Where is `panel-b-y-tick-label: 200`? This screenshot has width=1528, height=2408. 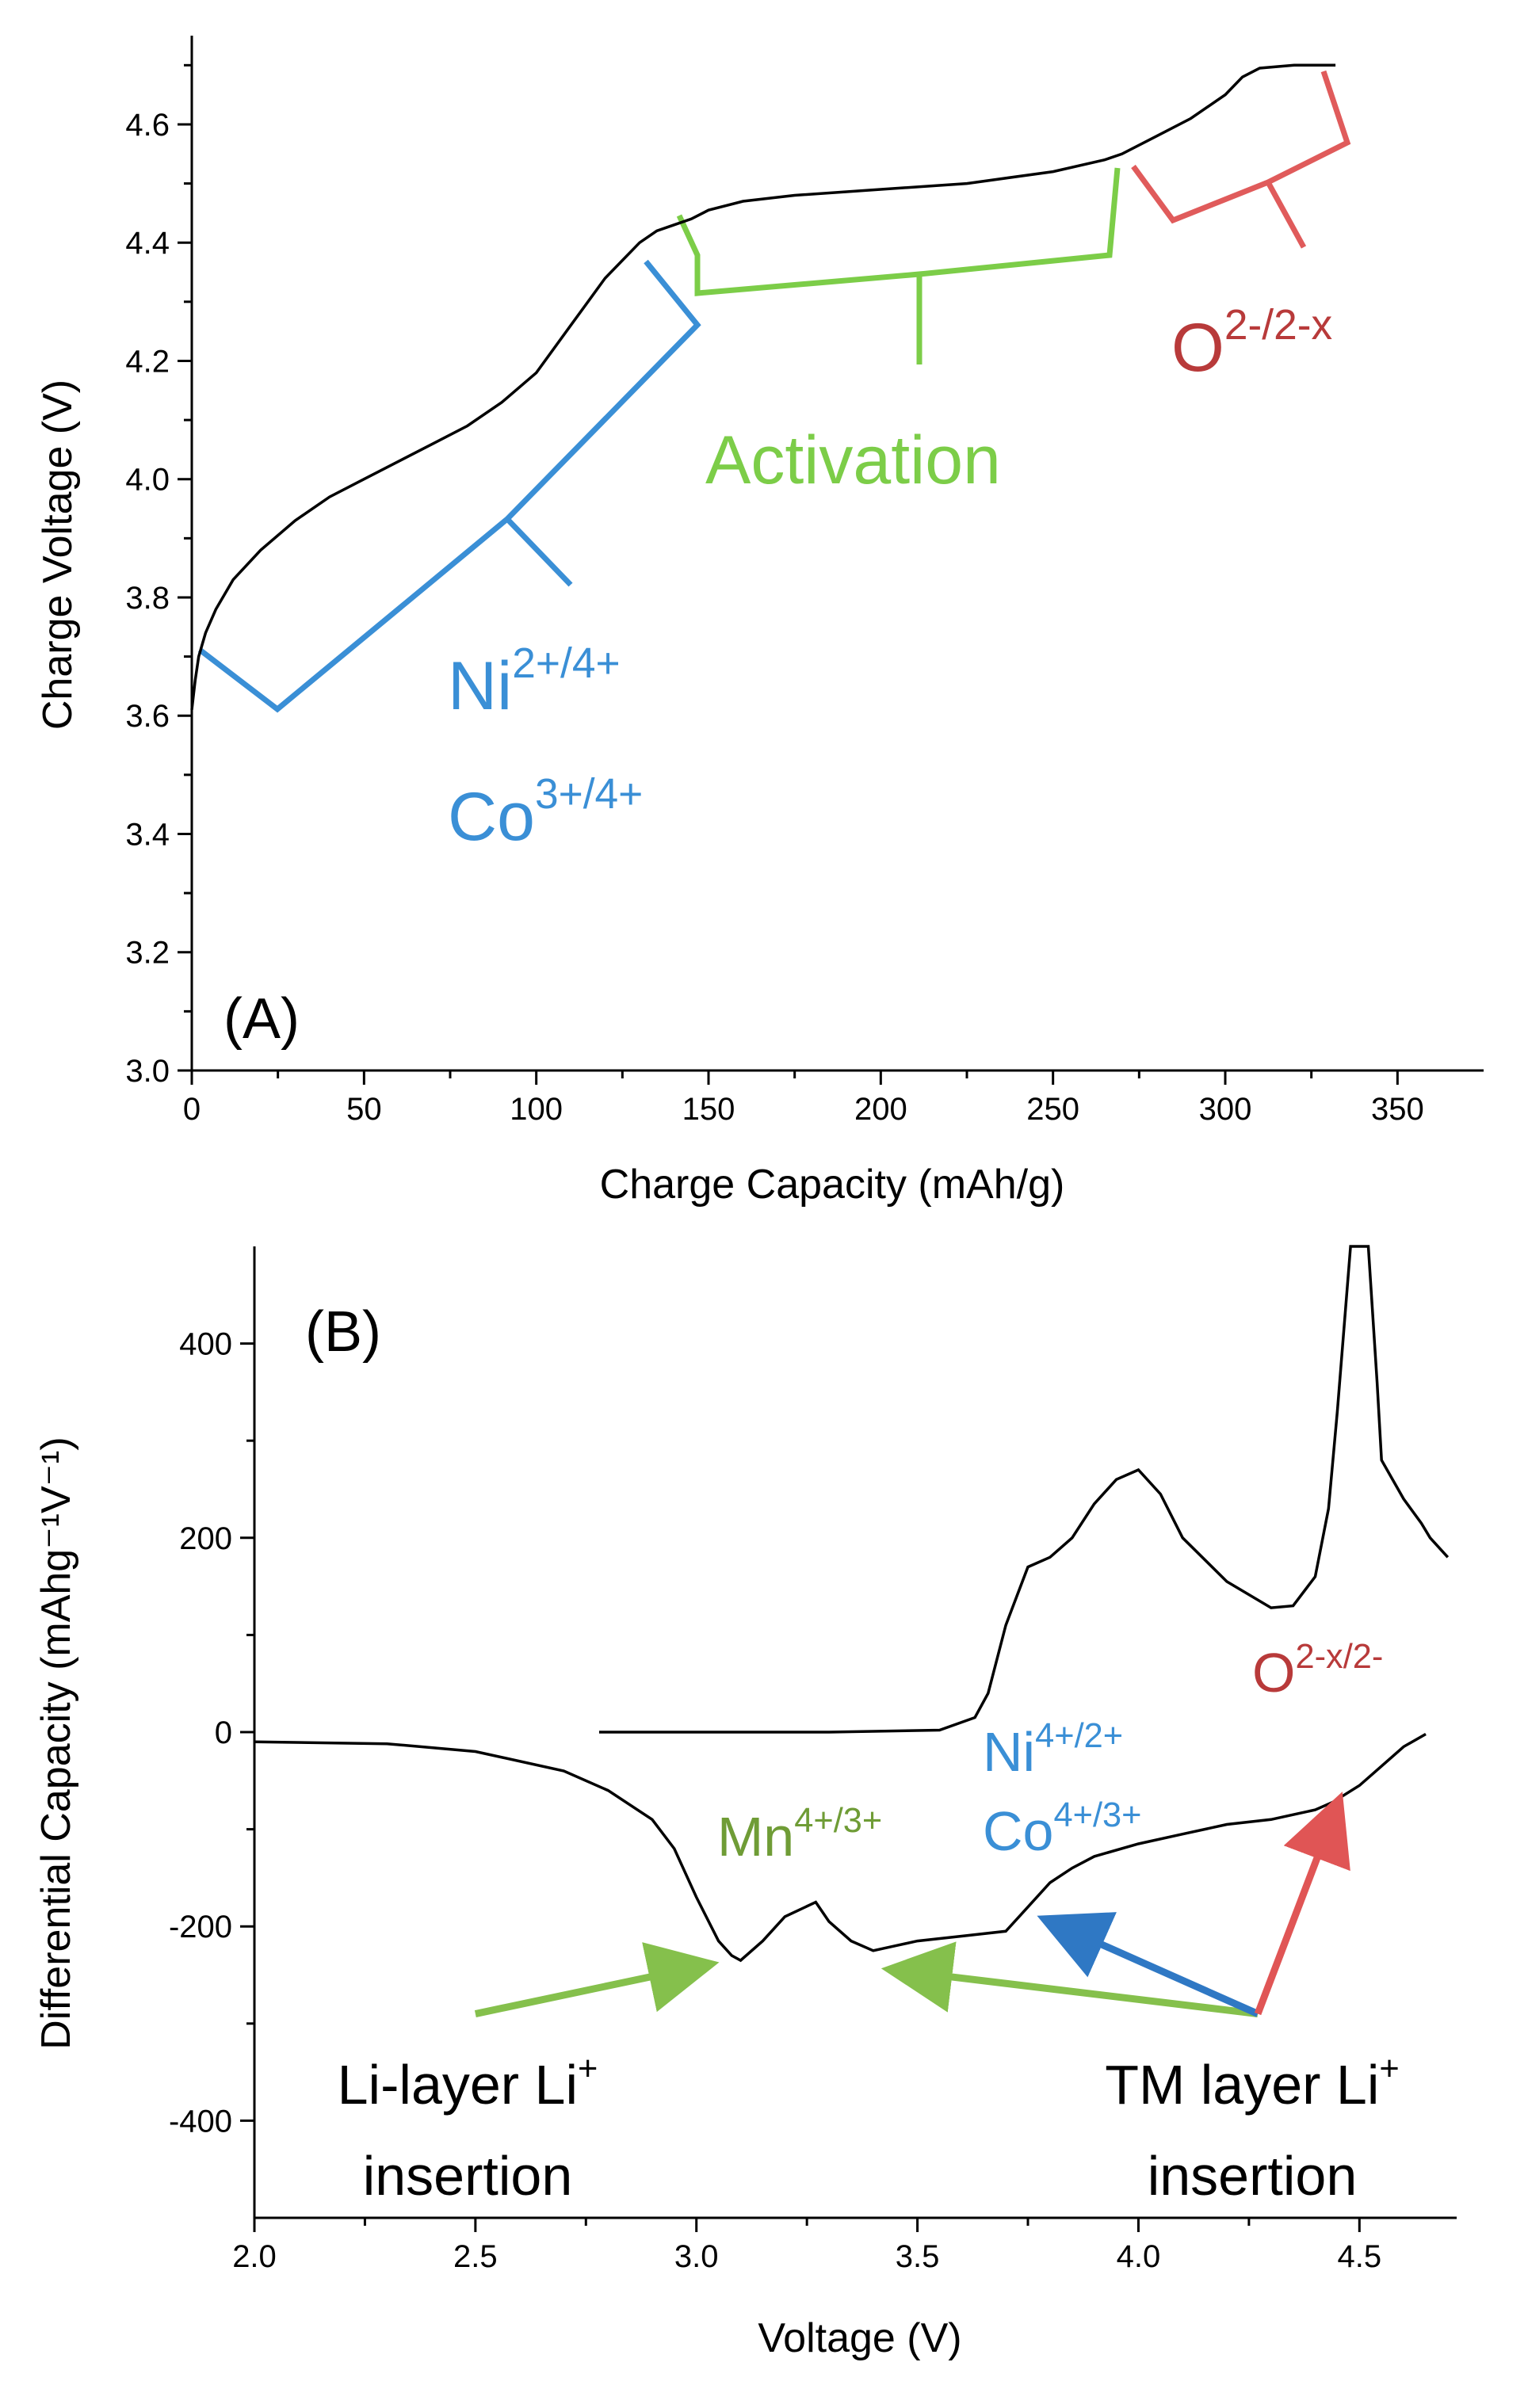 panel-b-y-tick-label: 200 is located at coordinates (205, 1538).